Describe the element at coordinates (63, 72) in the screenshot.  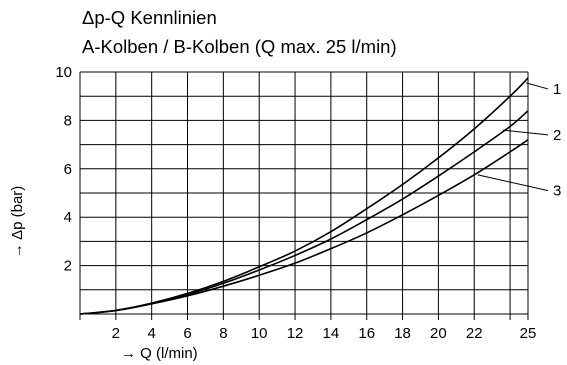
I see `y-tick-label: 10` at that location.